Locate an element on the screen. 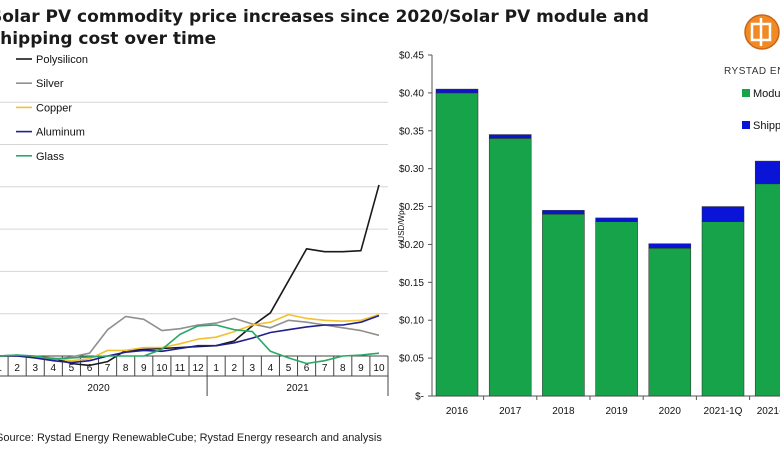 Image resolution: width=780 pixels, height=470 pixels. y-tick-label: $0.35 is located at coordinates (411, 131).